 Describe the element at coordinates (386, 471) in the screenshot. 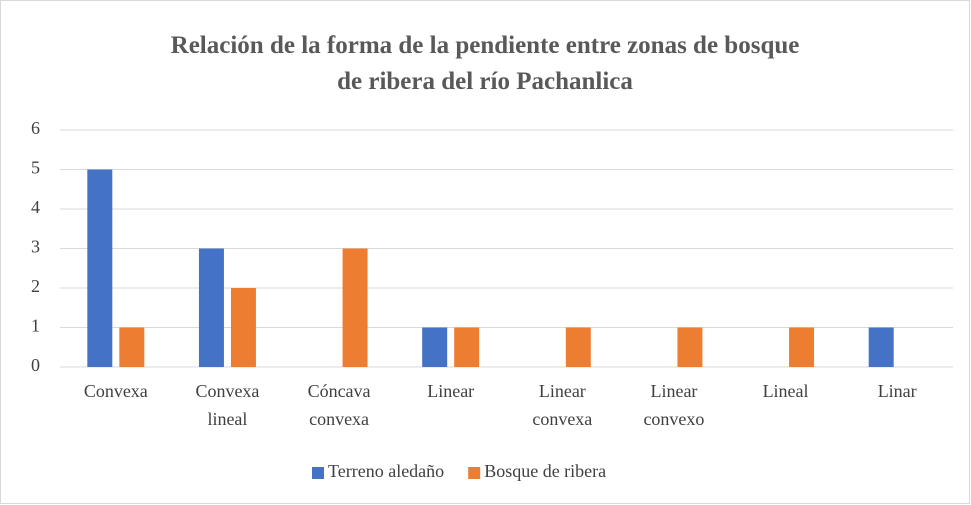

I see `legend-label: Terreno aledaño` at that location.